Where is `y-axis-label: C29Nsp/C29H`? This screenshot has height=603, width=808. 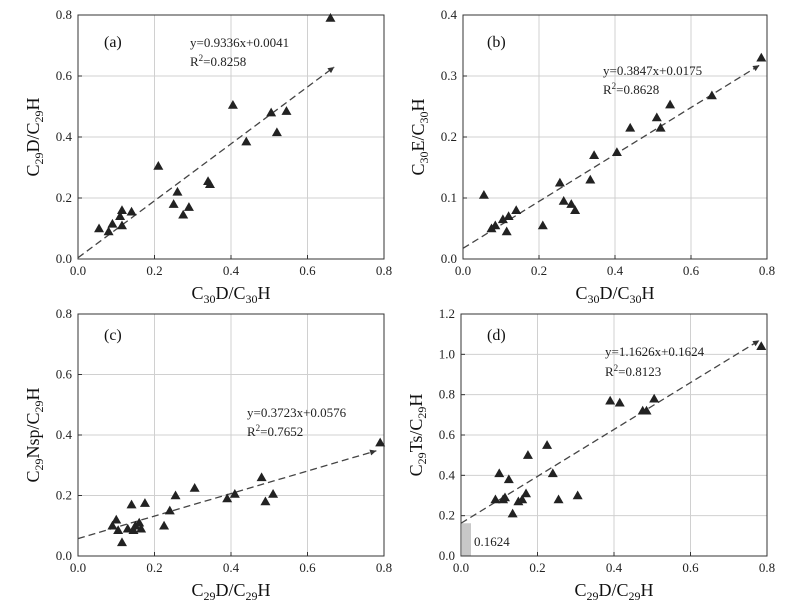
y-axis-label: C29Nsp/C29H is located at coordinates (34, 434).